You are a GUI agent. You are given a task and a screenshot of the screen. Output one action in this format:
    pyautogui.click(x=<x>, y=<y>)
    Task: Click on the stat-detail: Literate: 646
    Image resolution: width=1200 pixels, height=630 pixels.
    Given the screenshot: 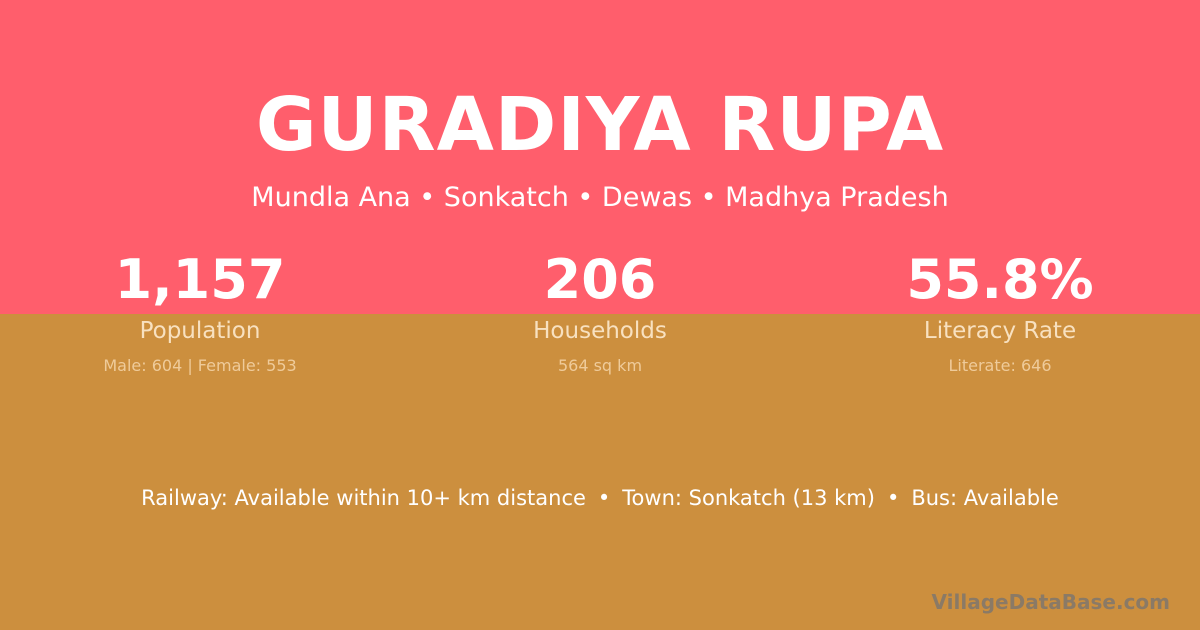 What is the action you would take?
    pyautogui.click(x=1000, y=365)
    